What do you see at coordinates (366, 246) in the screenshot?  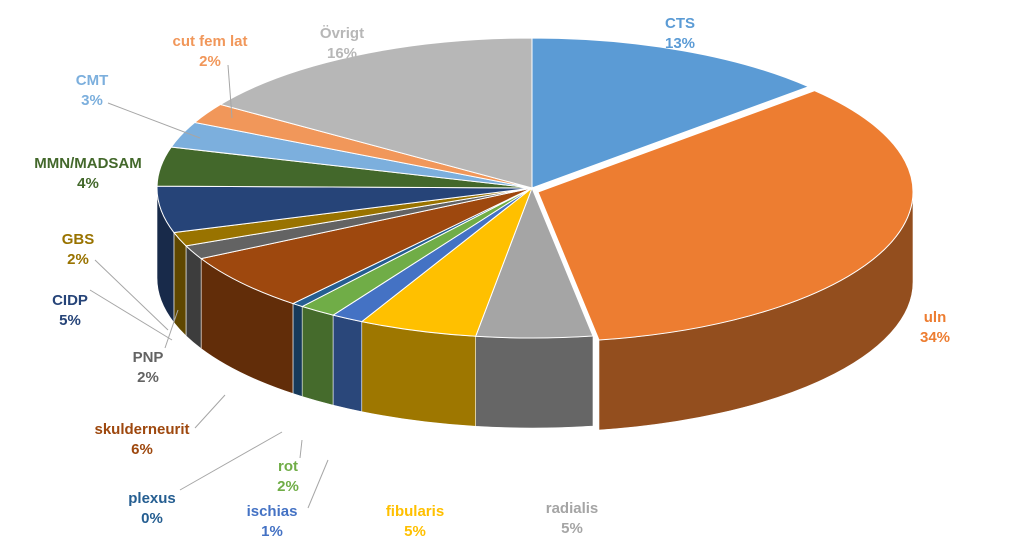 I see `slice-skulderneurit` at bounding box center [366, 246].